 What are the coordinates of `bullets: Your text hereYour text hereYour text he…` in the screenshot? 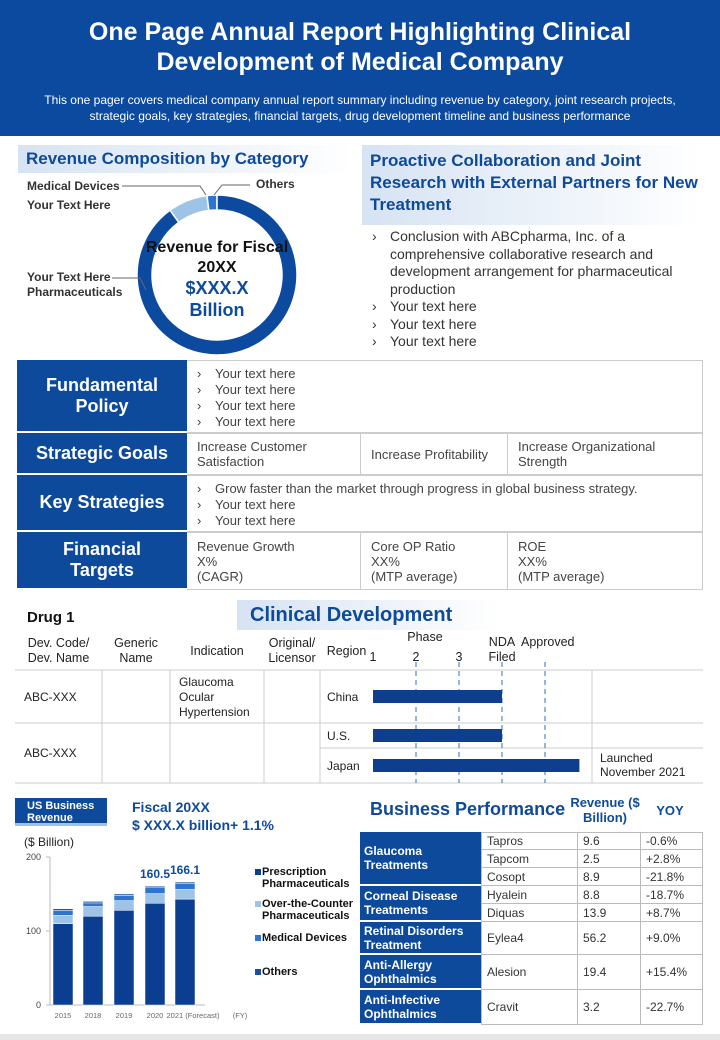 It's located at (444, 398).